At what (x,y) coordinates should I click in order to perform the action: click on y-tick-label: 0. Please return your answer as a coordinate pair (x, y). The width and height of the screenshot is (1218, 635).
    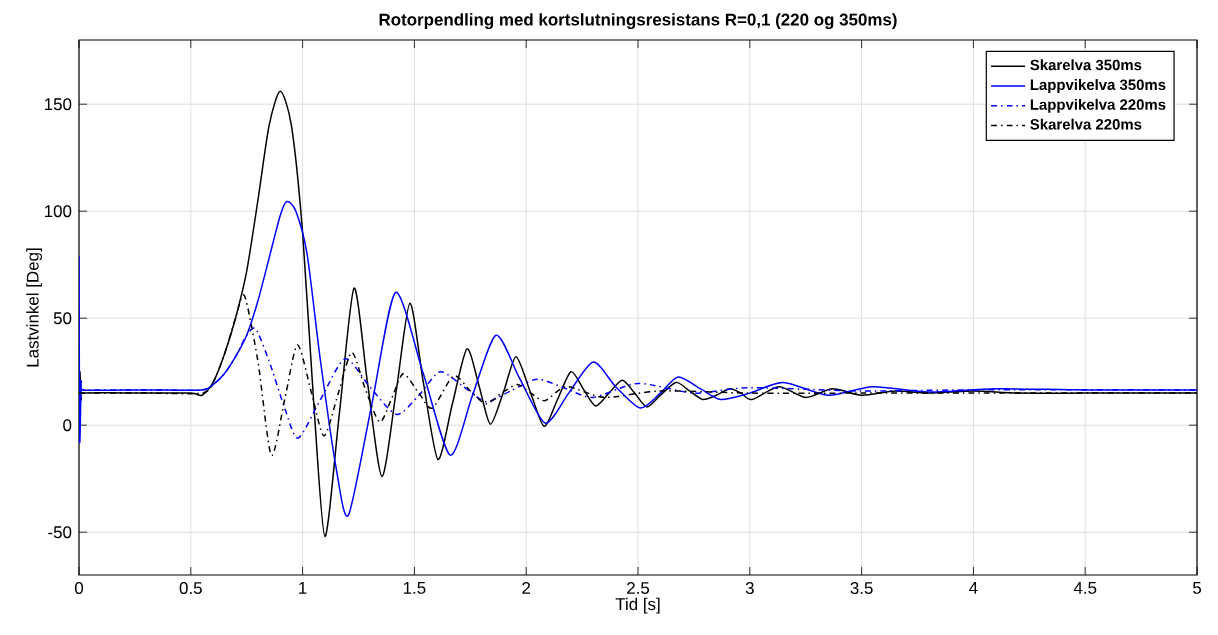
    Looking at the image, I should click on (67, 425).